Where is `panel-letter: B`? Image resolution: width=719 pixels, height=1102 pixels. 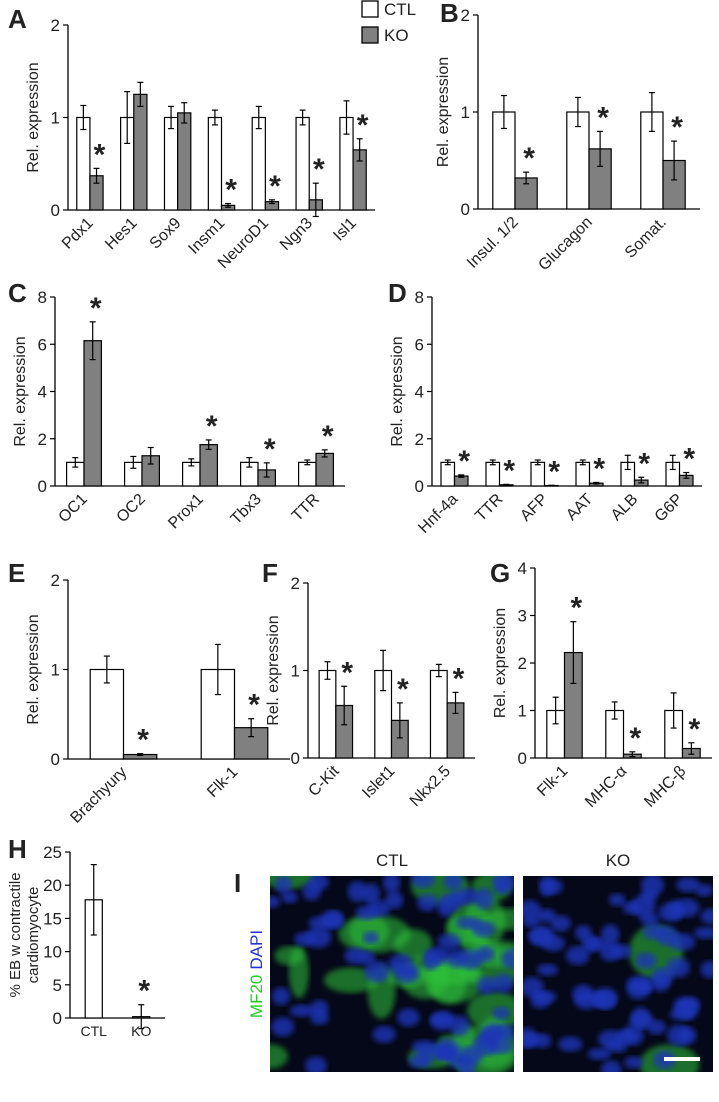
panel-letter: B is located at coordinates (449, 14).